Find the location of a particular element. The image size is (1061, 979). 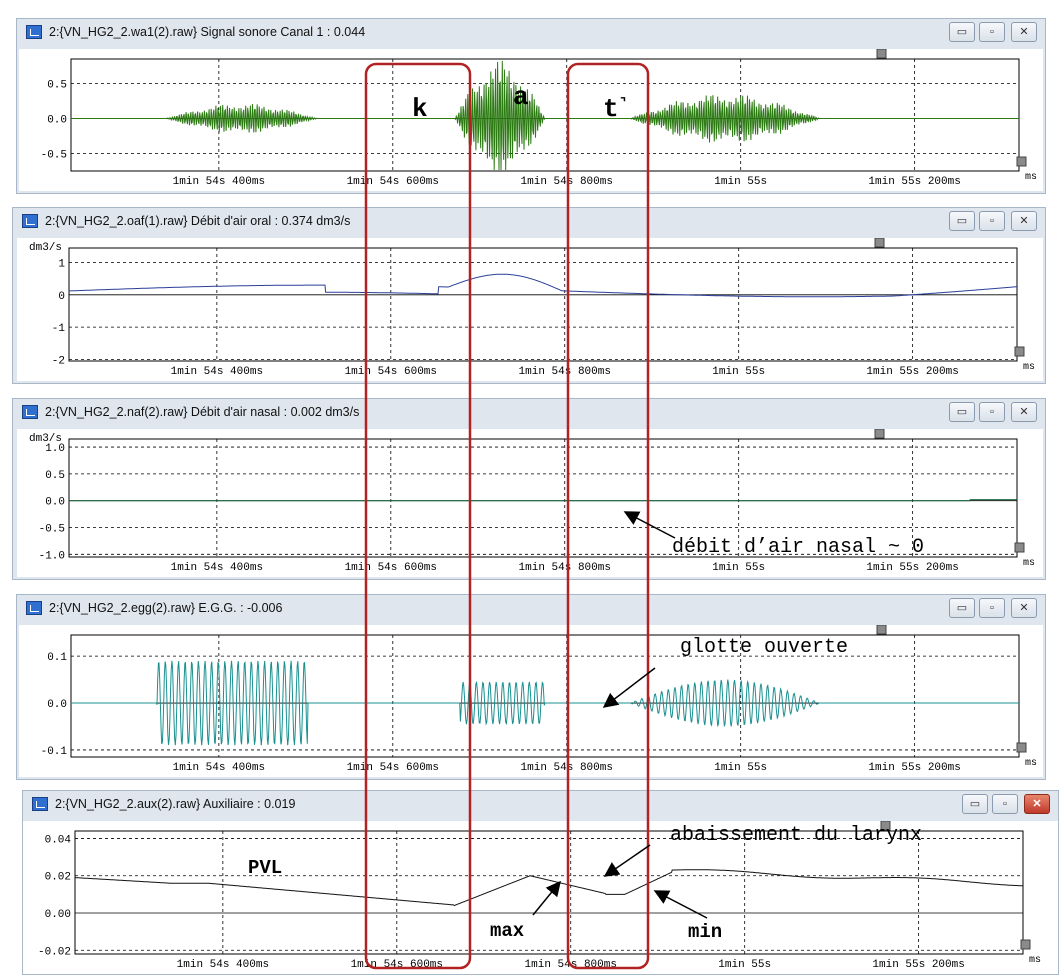

x-tick-label: 1min 54s 400ms is located at coordinates (217, 568).